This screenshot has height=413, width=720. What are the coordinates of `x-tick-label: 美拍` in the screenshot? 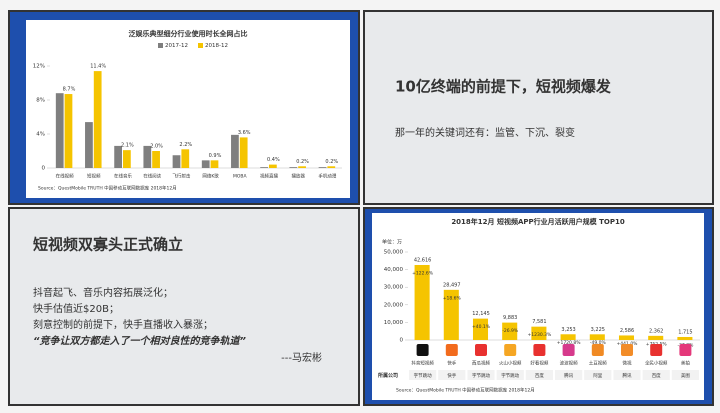 It's located at (685, 363).